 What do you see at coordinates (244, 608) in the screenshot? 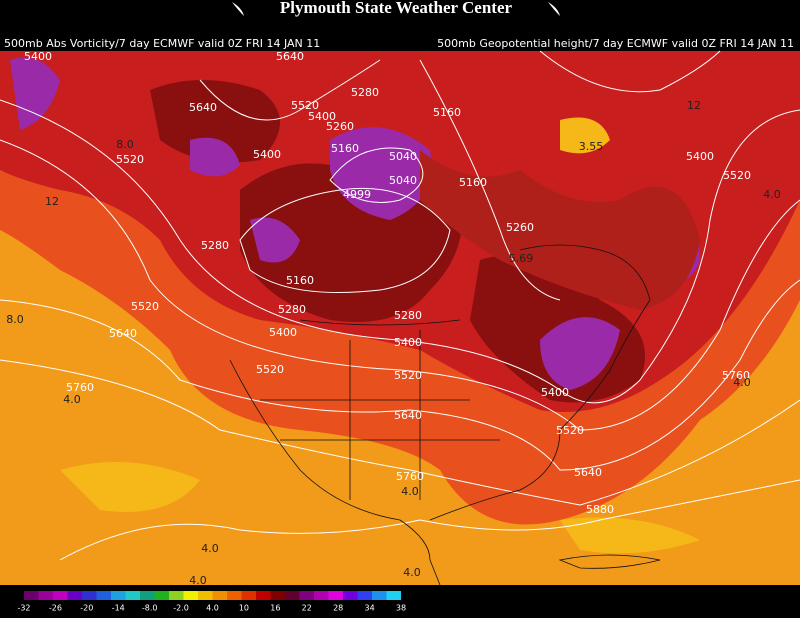
I see `colorbar-label: 10` at bounding box center [244, 608].